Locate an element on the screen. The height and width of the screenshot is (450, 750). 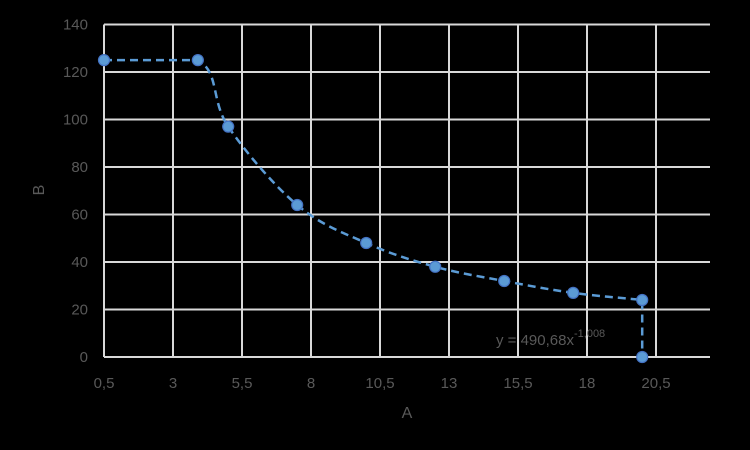
x-tick-label: 13 is located at coordinates (449, 383).